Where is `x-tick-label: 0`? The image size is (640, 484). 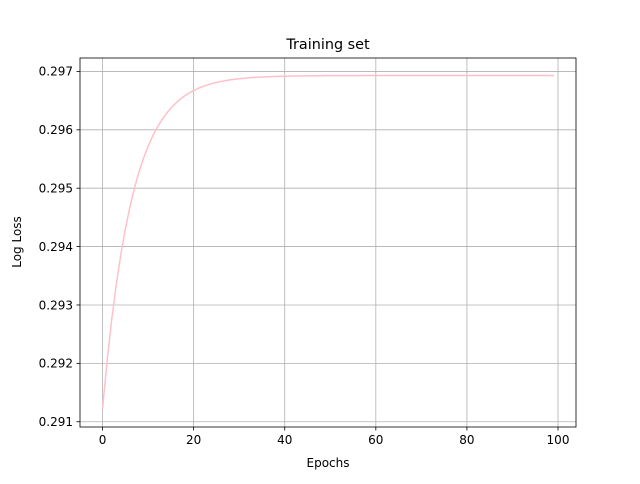
x-tick-label: 0 is located at coordinates (103, 440).